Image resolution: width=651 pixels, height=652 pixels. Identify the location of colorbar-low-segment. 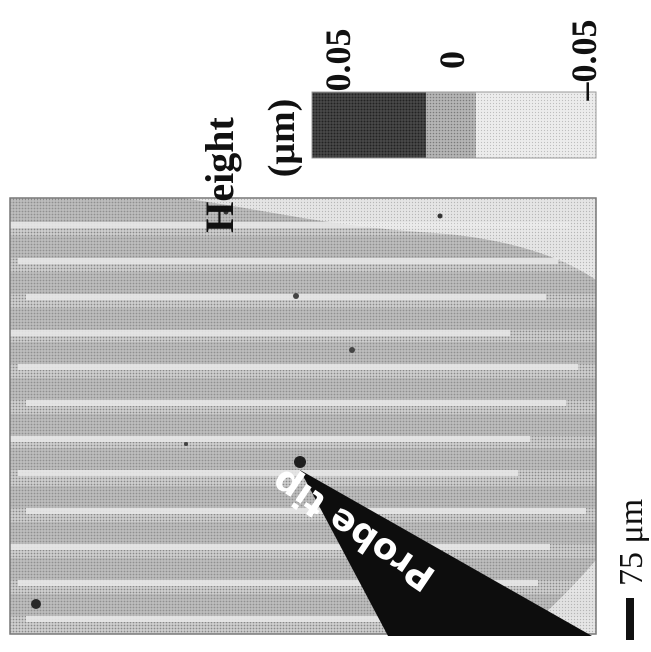
(536, 125).